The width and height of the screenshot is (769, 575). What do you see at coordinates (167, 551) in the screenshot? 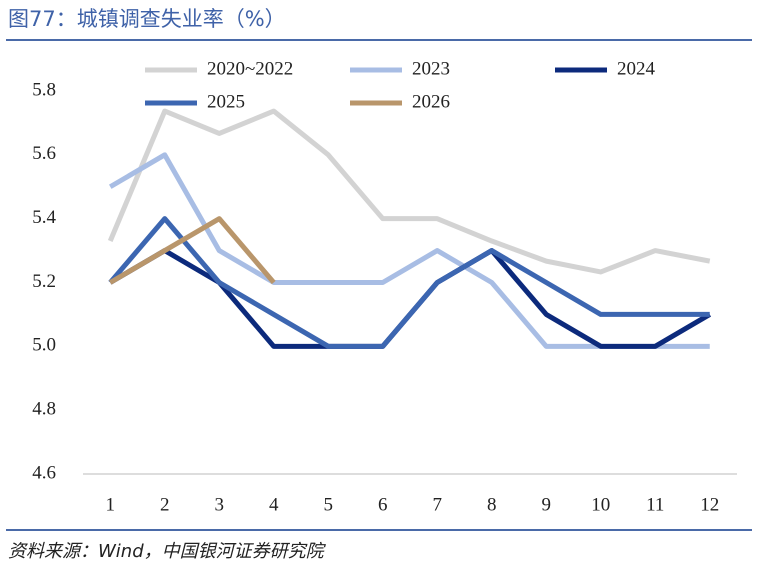
I see `source: 资料来源：Wind，中国银河证券研究院` at bounding box center [167, 551].